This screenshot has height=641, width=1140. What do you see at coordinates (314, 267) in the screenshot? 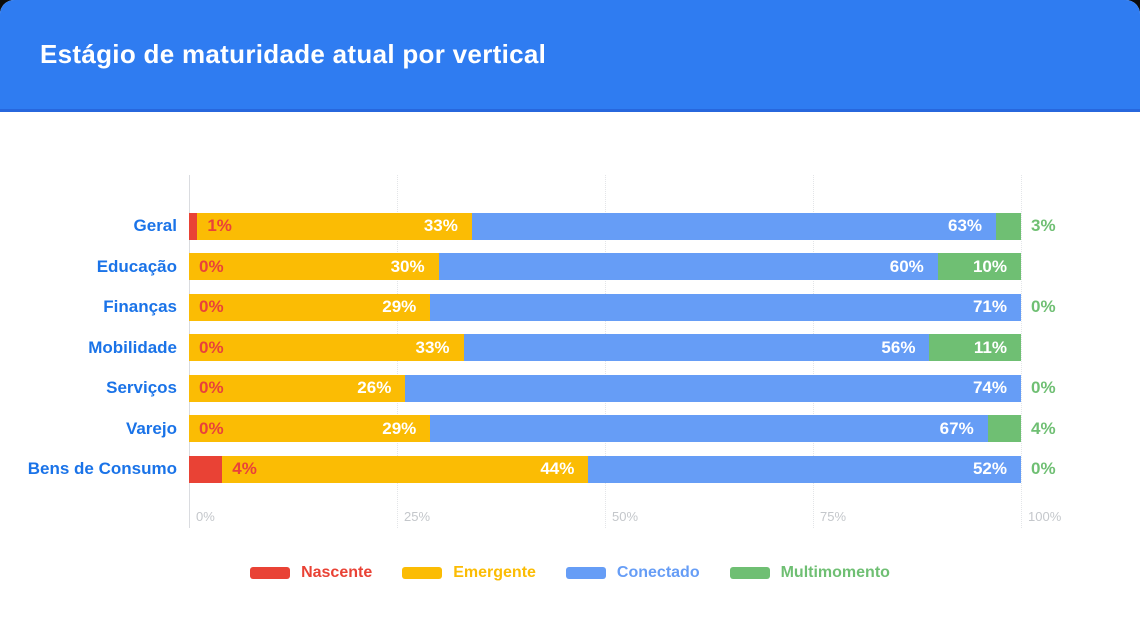
I see `segment-emergente: 0% 30%` at bounding box center [314, 267].